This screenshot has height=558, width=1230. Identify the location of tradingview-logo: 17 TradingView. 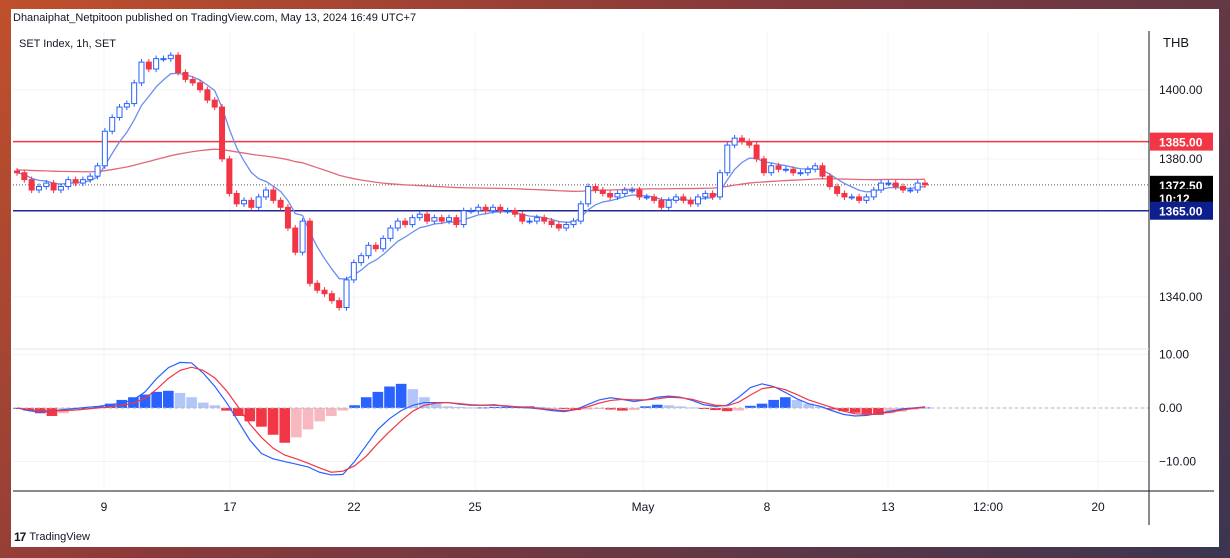
(52, 537).